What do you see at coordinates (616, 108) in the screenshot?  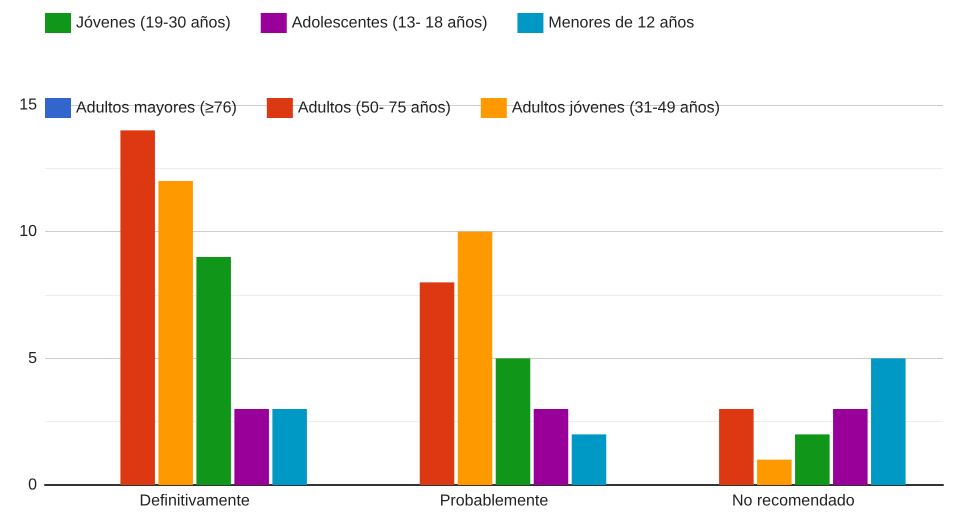 I see `legend-label: Adultos jóvenes (31-49 años)` at bounding box center [616, 108].